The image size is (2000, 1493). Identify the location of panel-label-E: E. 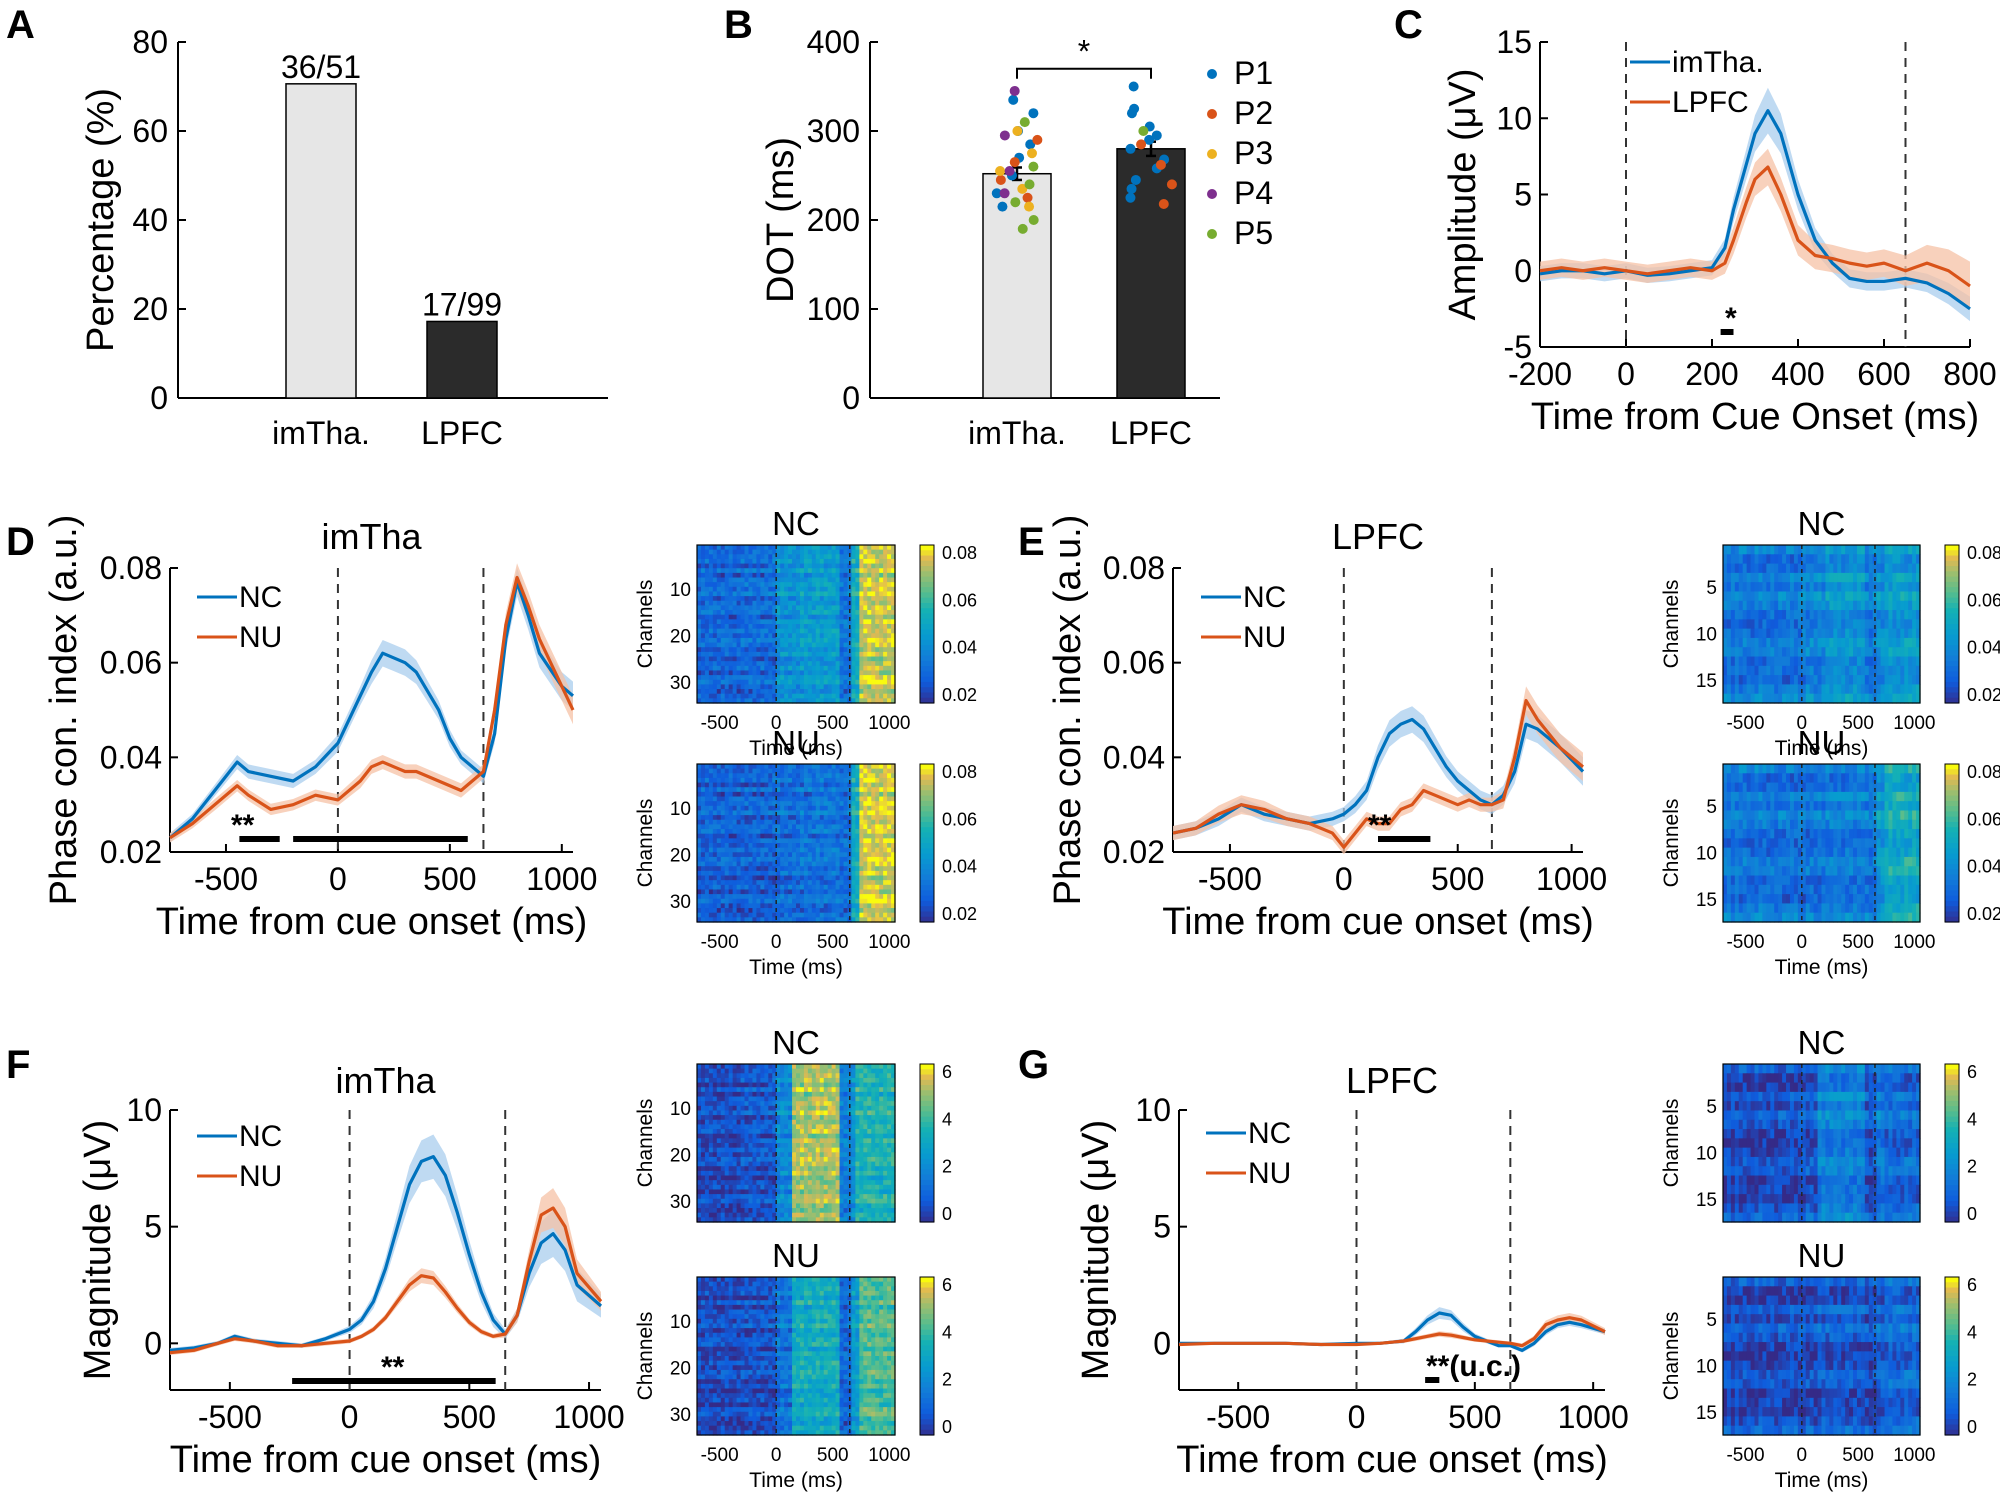
(1031, 542).